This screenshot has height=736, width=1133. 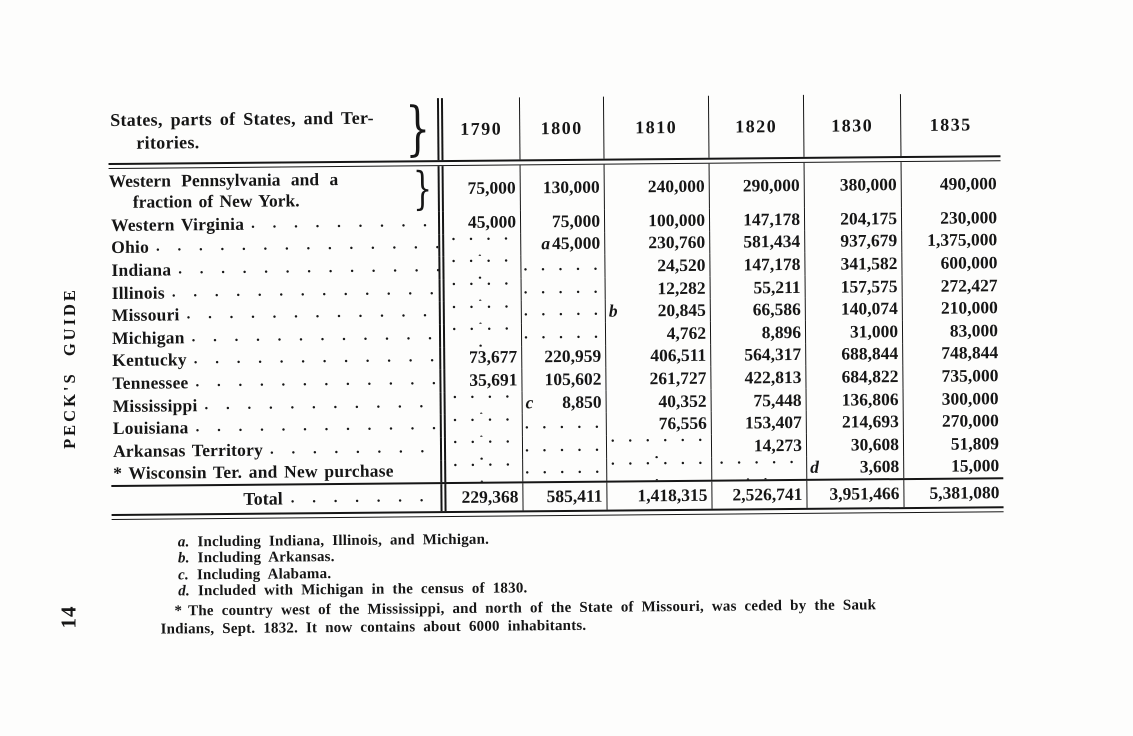 What do you see at coordinates (758, 378) in the screenshot?
I see `cell-1820: 422,813` at bounding box center [758, 378].